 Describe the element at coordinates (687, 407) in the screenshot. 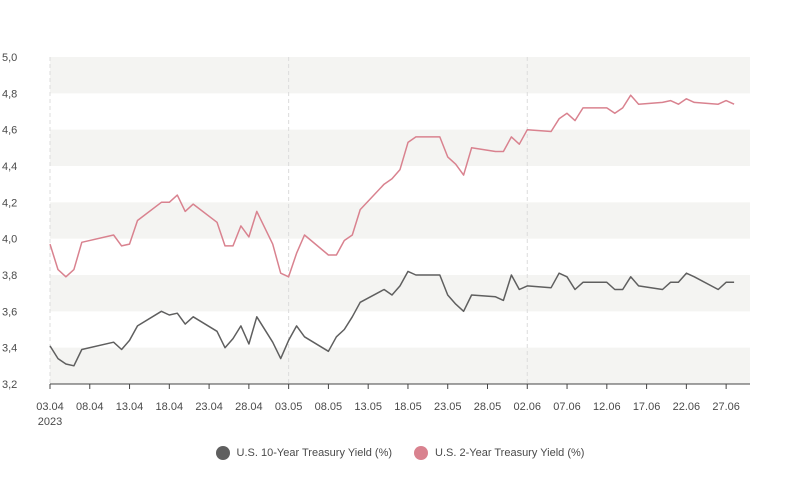

I see `x-tick-label: 22.06` at that location.